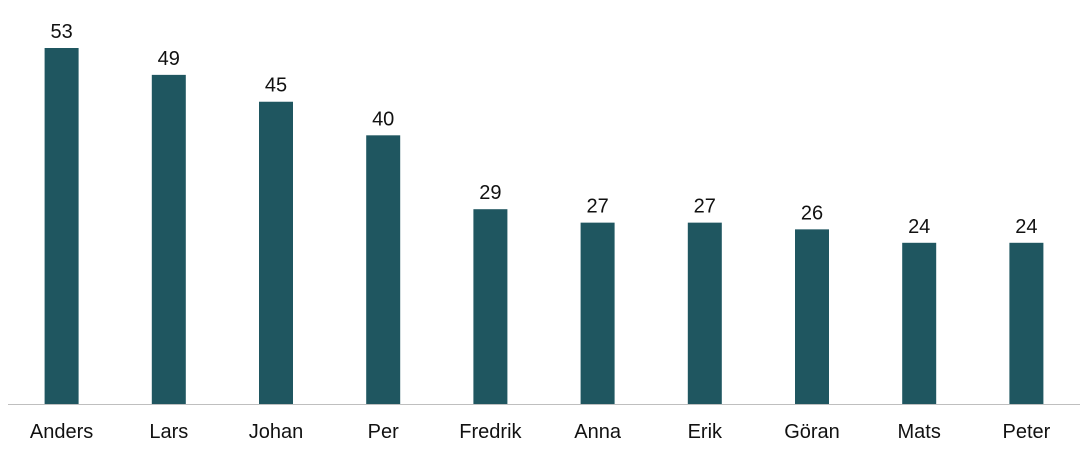  What do you see at coordinates (490, 193) in the screenshot?
I see `data-label-4: 29` at bounding box center [490, 193].